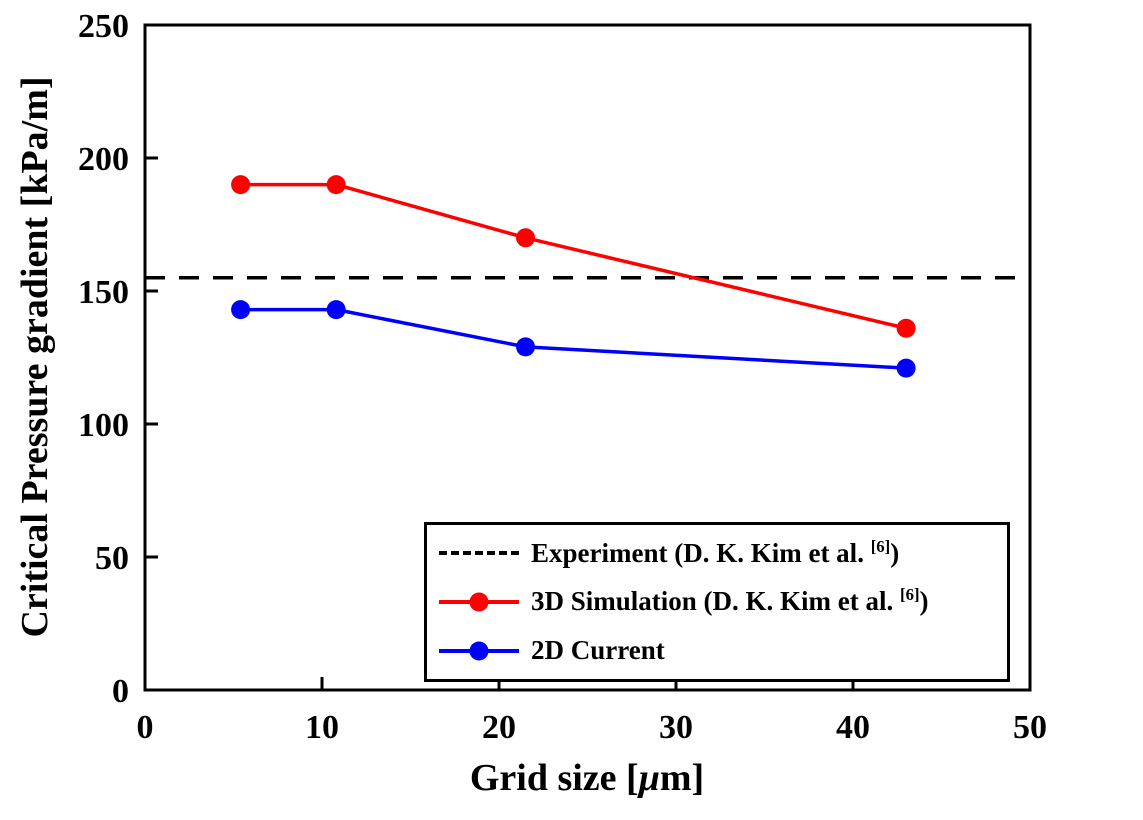  What do you see at coordinates (676, 727) in the screenshot?
I see `x-tick-label: 30` at bounding box center [676, 727].